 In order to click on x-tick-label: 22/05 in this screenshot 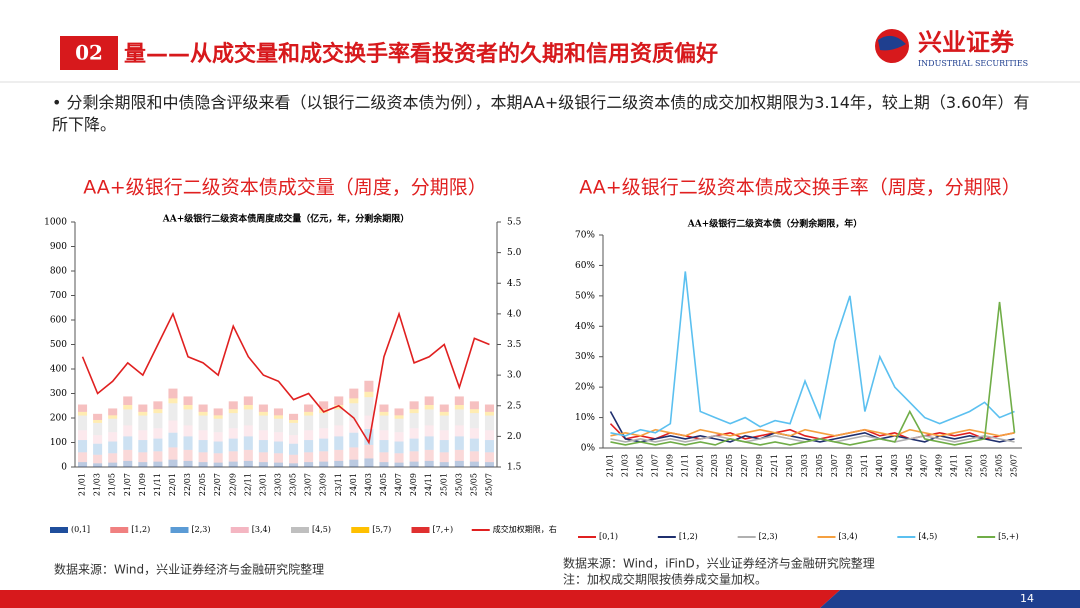, I will do `click(729, 465)`.